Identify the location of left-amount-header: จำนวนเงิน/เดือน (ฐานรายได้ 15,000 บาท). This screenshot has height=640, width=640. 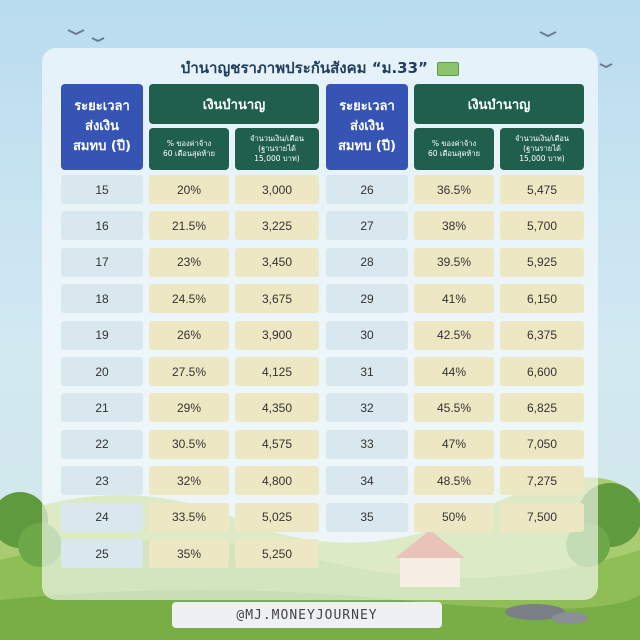
(277, 149).